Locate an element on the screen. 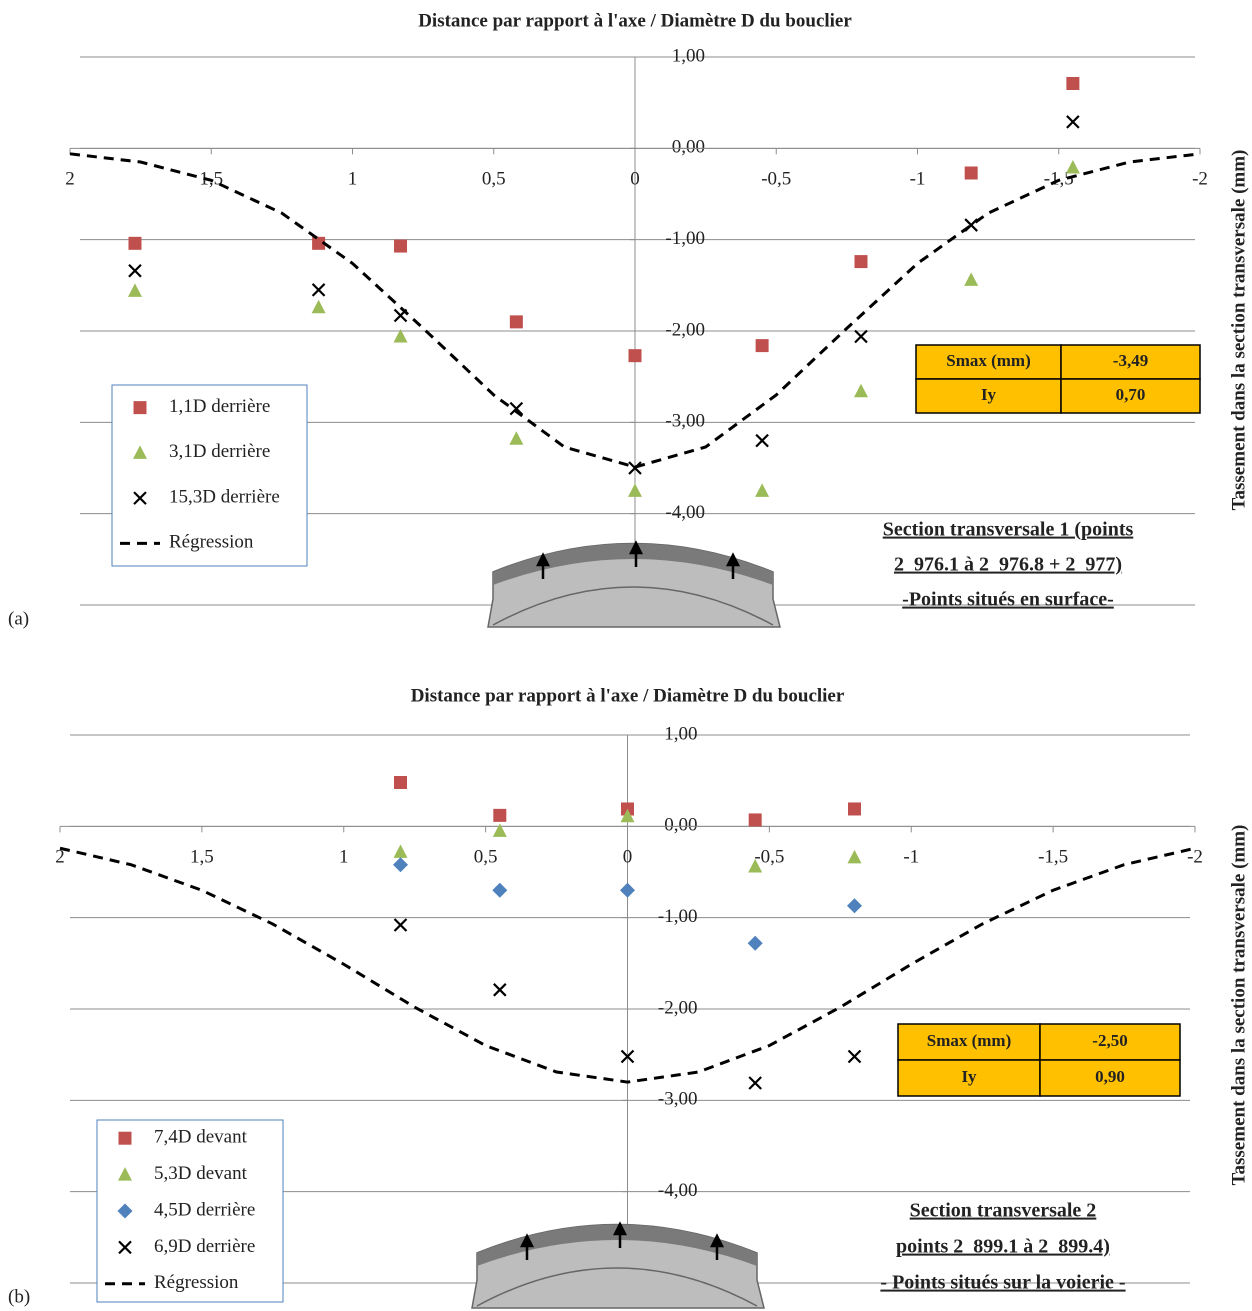  annotation: points 2_899.1 à 2_899.4) is located at coordinates (1003, 1247).